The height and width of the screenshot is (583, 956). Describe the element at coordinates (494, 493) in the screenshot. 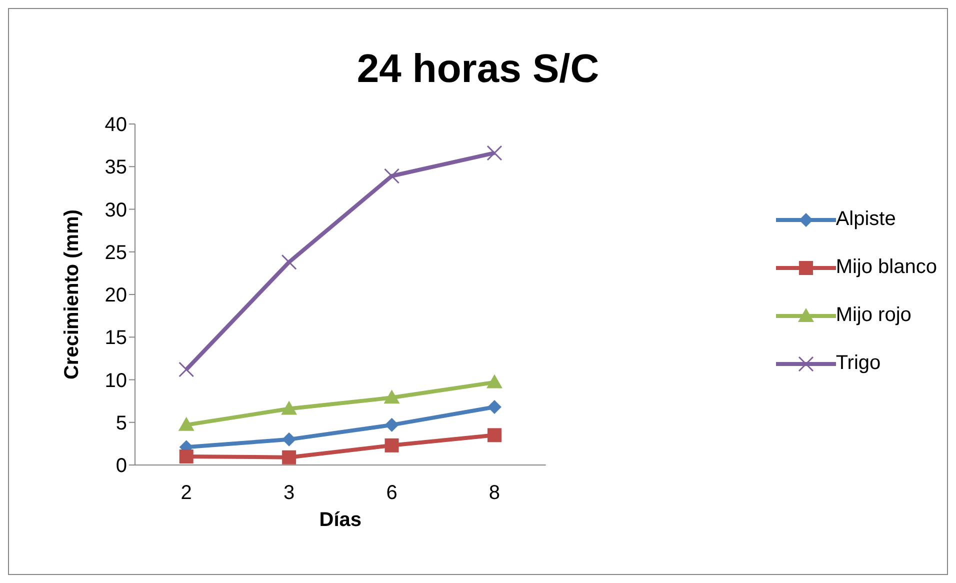

I see `x-tick-label: 8` at that location.